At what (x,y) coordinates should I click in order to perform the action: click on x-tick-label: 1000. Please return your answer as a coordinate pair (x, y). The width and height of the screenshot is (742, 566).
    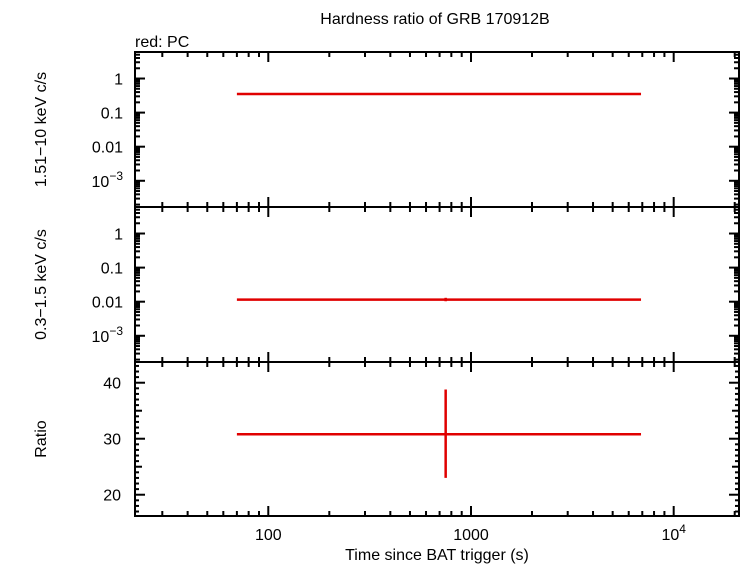
    Looking at the image, I should click on (471, 535).